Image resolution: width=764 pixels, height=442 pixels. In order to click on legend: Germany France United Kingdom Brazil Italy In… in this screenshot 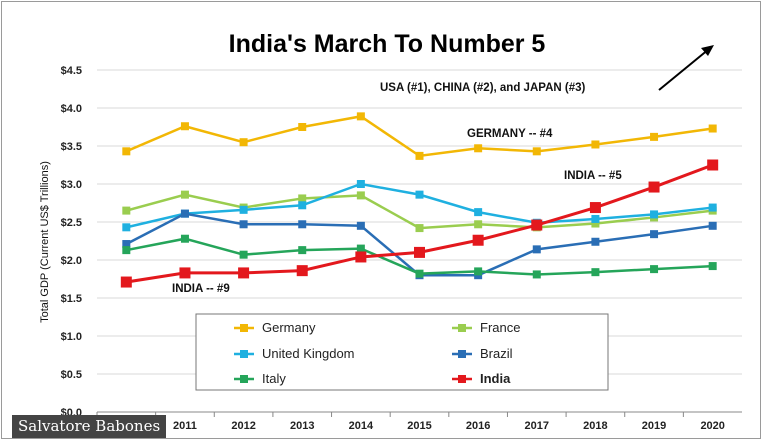, I will do `click(402, 352)`.